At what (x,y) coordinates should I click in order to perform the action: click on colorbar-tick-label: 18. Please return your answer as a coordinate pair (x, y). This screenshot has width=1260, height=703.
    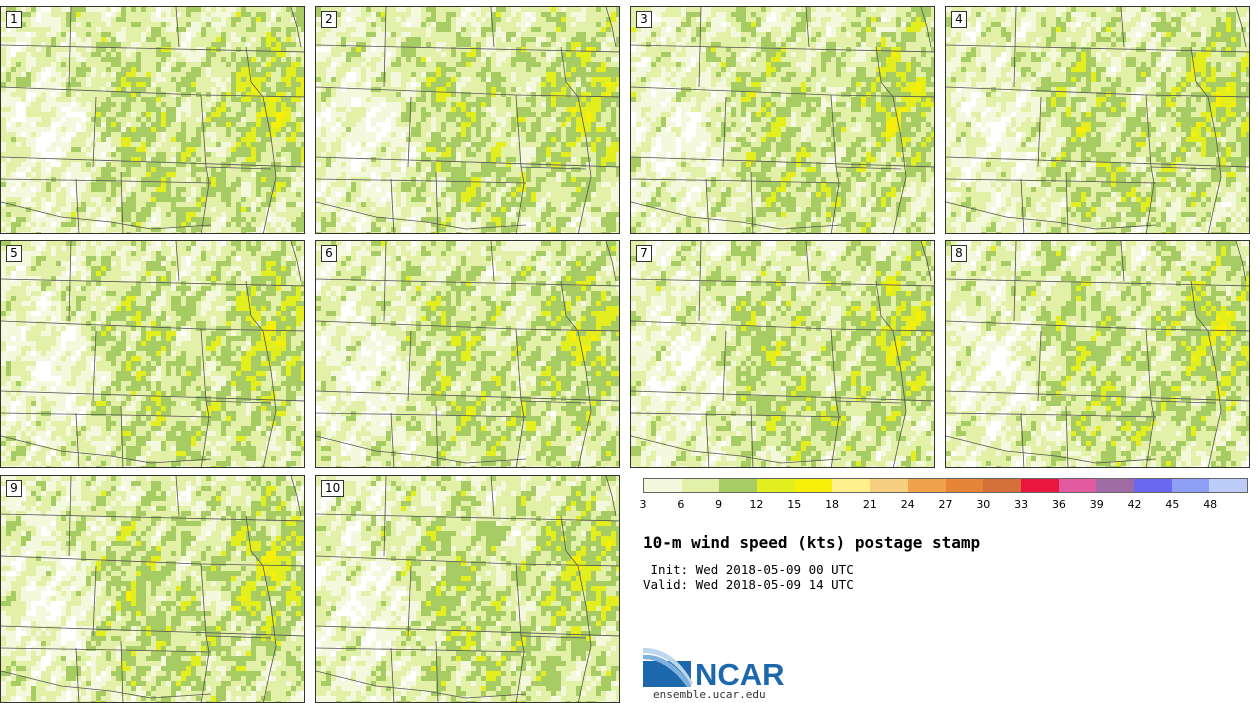
    Looking at the image, I should click on (832, 504).